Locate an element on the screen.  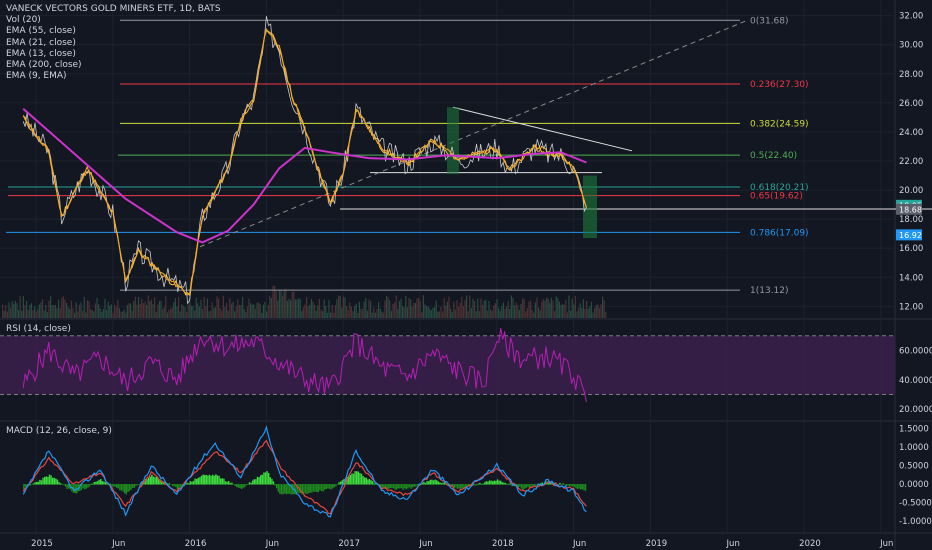
price-y-tick: 20.00 is located at coordinates (911, 191).